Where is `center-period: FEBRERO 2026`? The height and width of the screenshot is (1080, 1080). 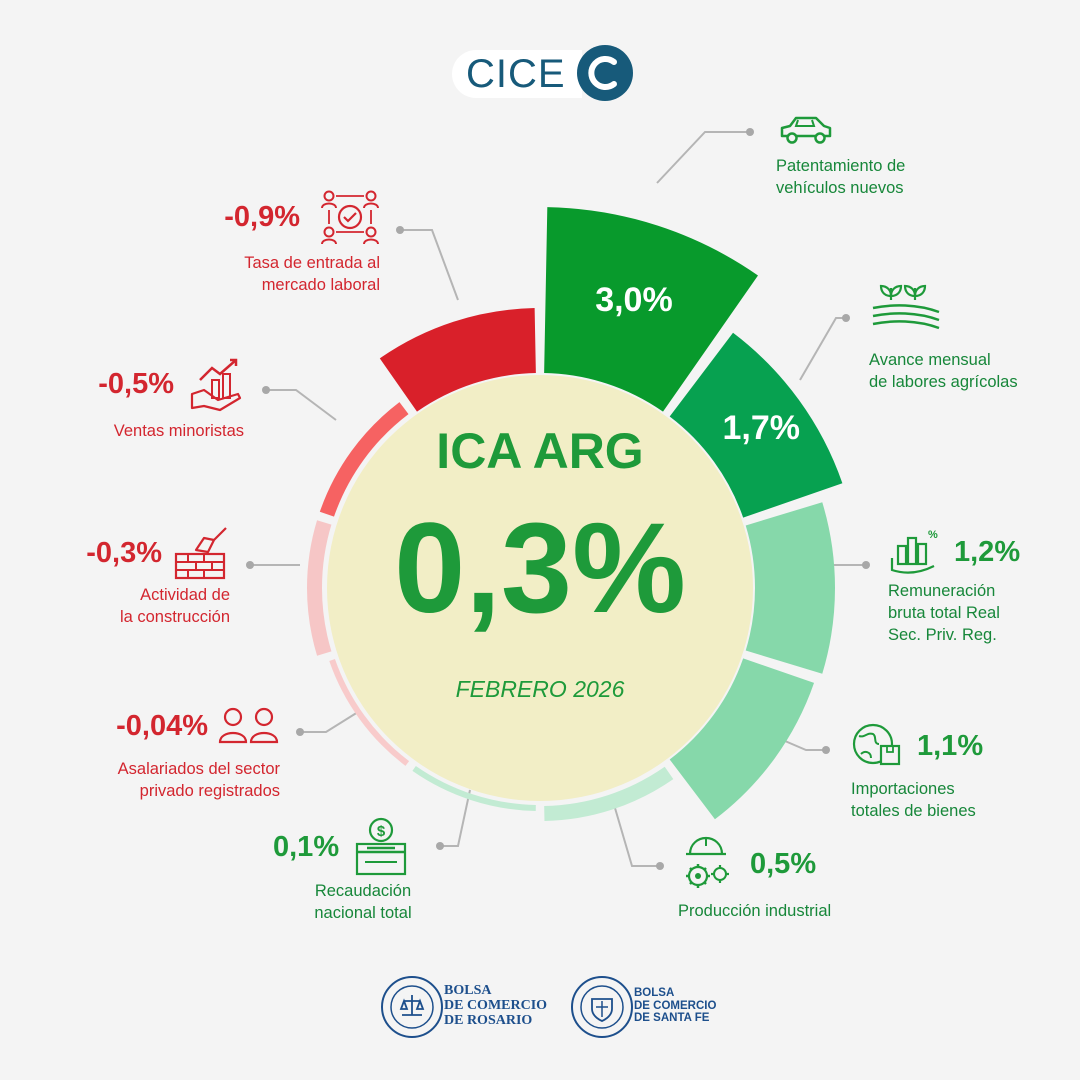
center-period: FEBRERO 2026 is located at coordinates (540, 689).